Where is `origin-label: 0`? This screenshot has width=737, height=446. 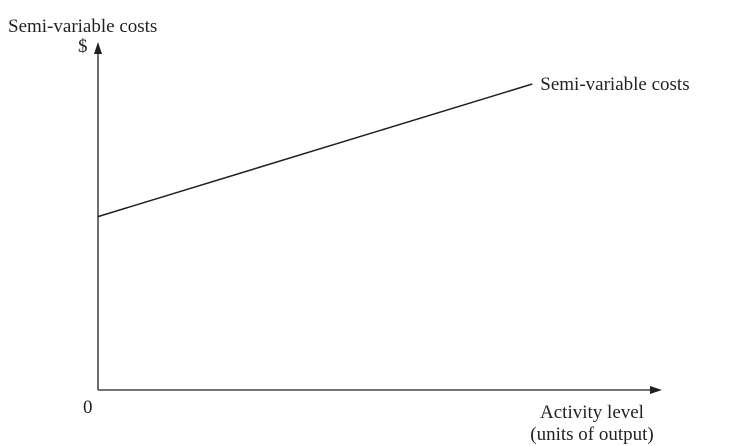
origin-label: 0 is located at coordinates (88, 407).